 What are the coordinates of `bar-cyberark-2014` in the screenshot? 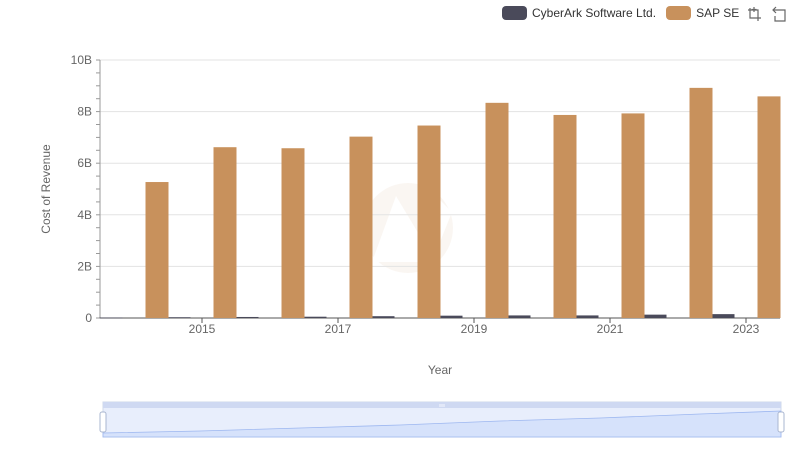 It's located at (111, 318).